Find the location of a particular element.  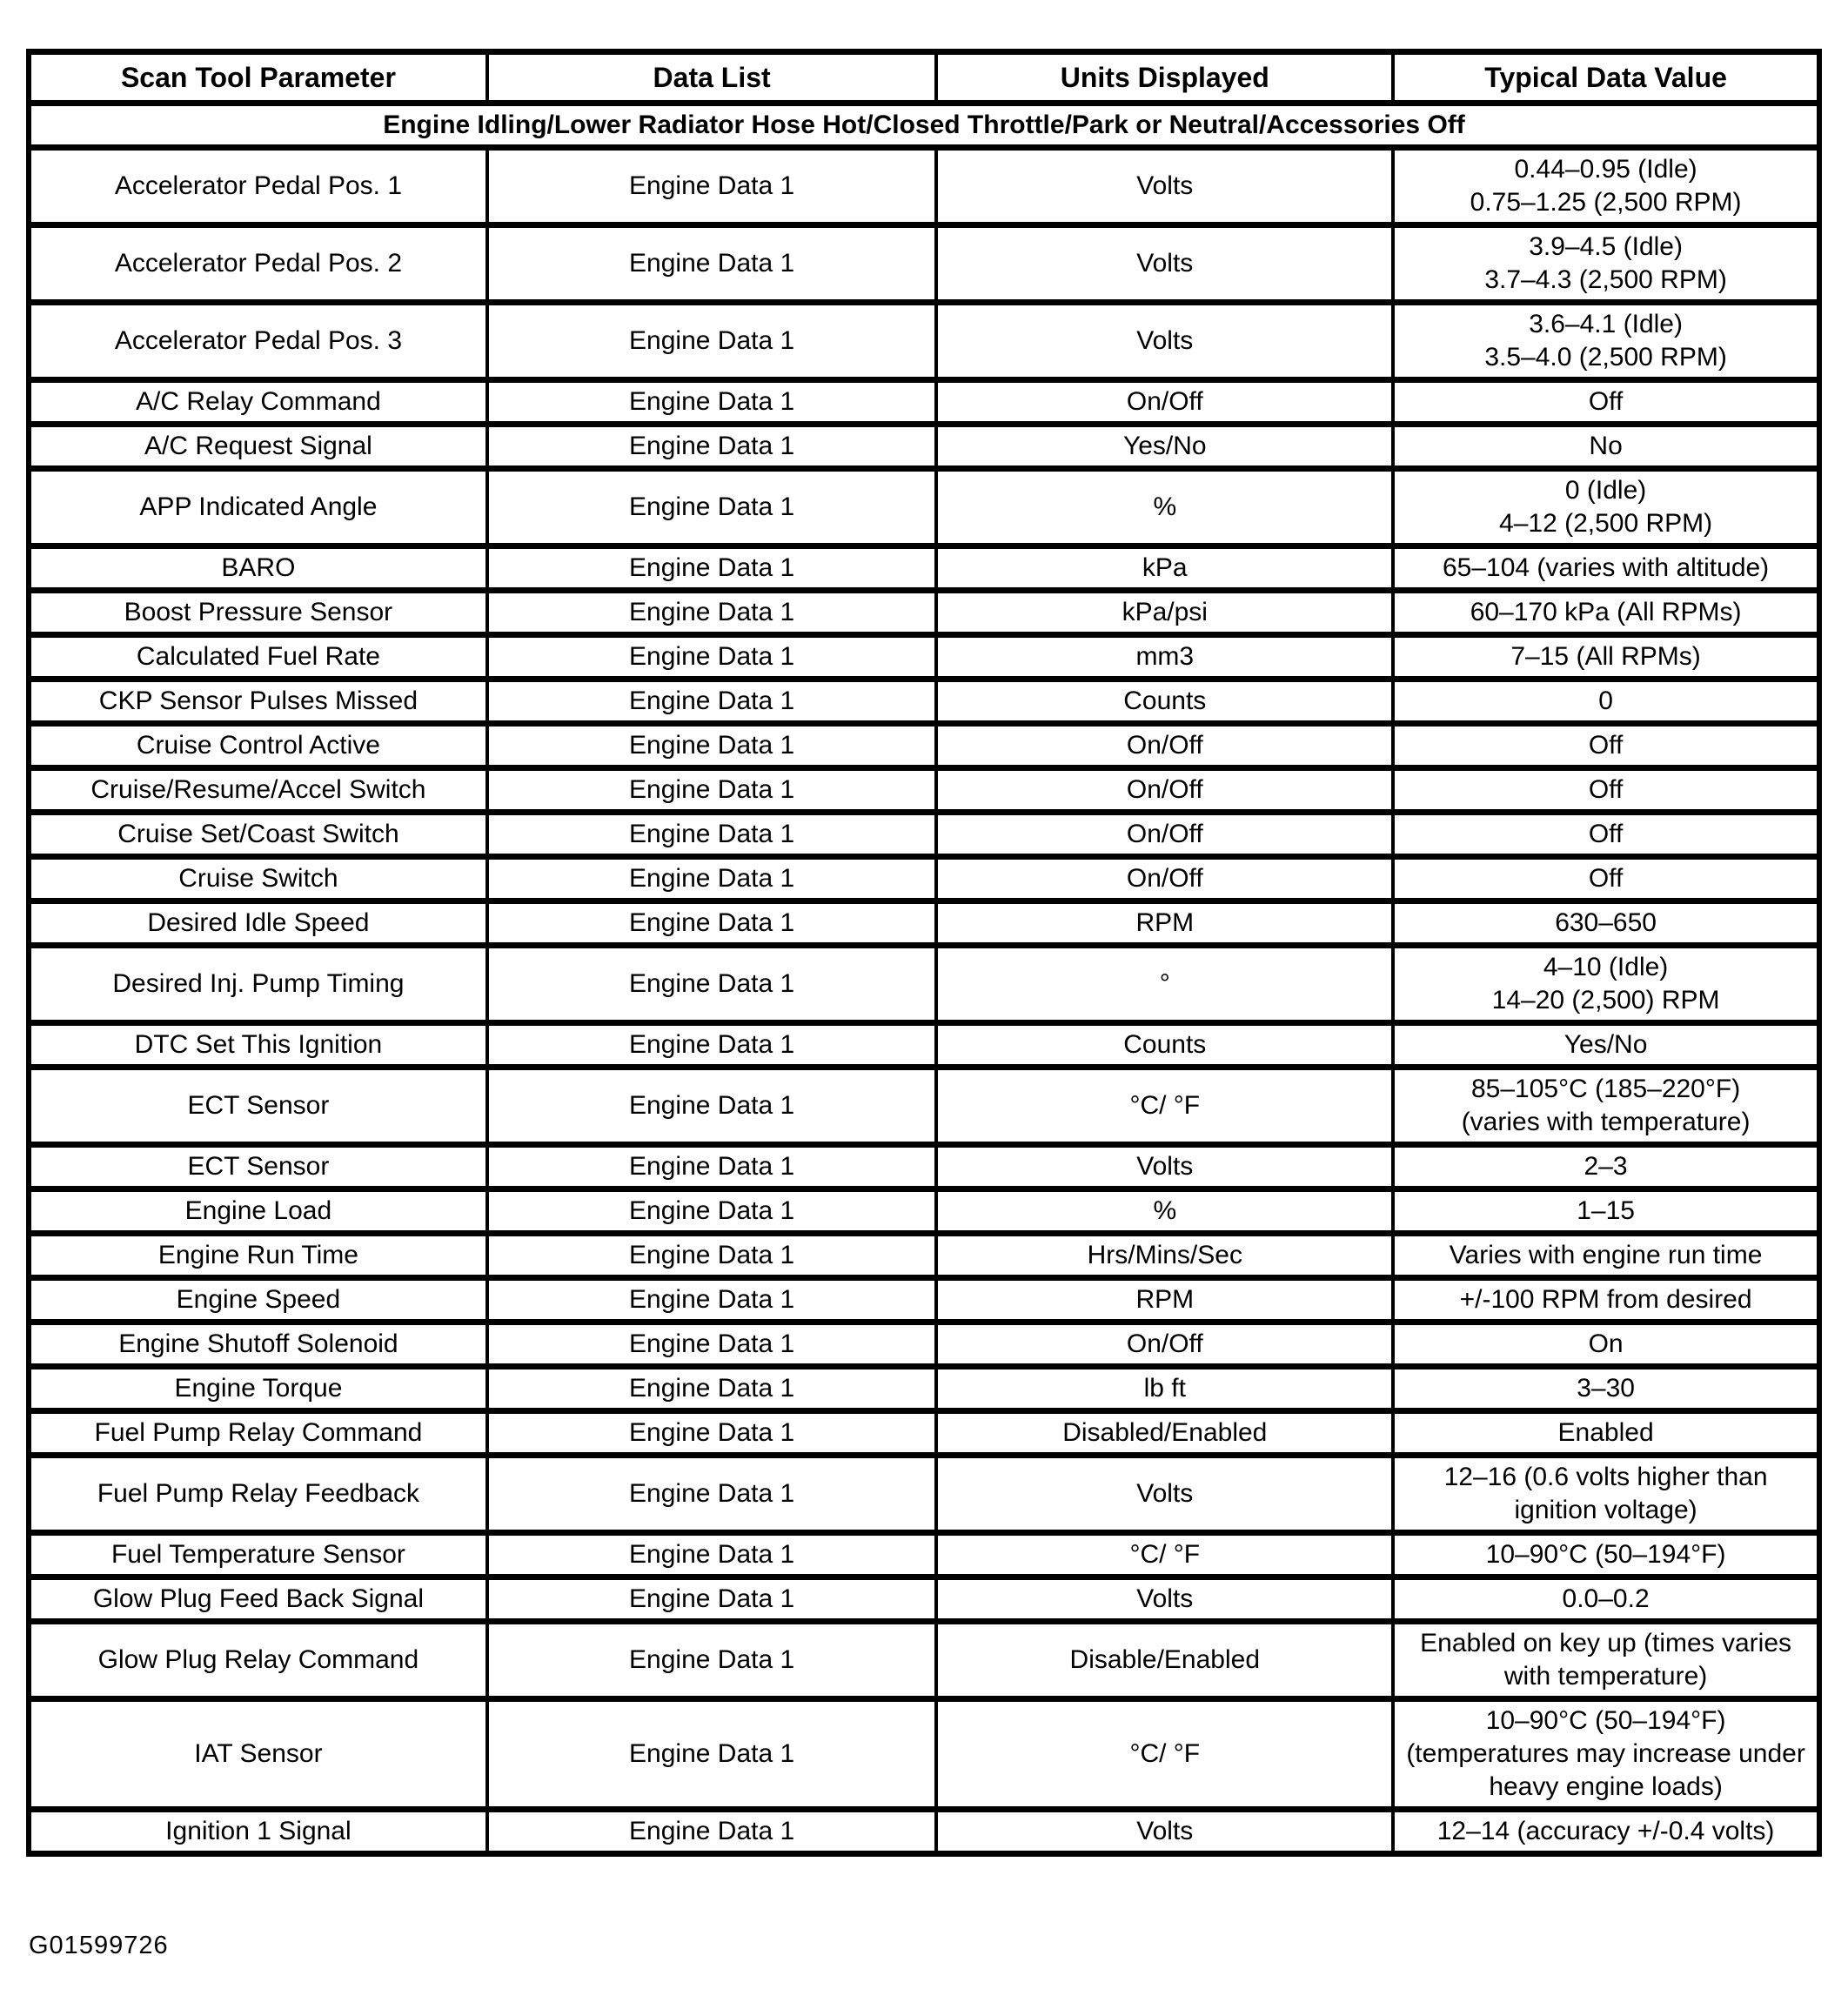

cell-parameter: Cruise/Resume/Accel Switch is located at coordinates (258, 790).